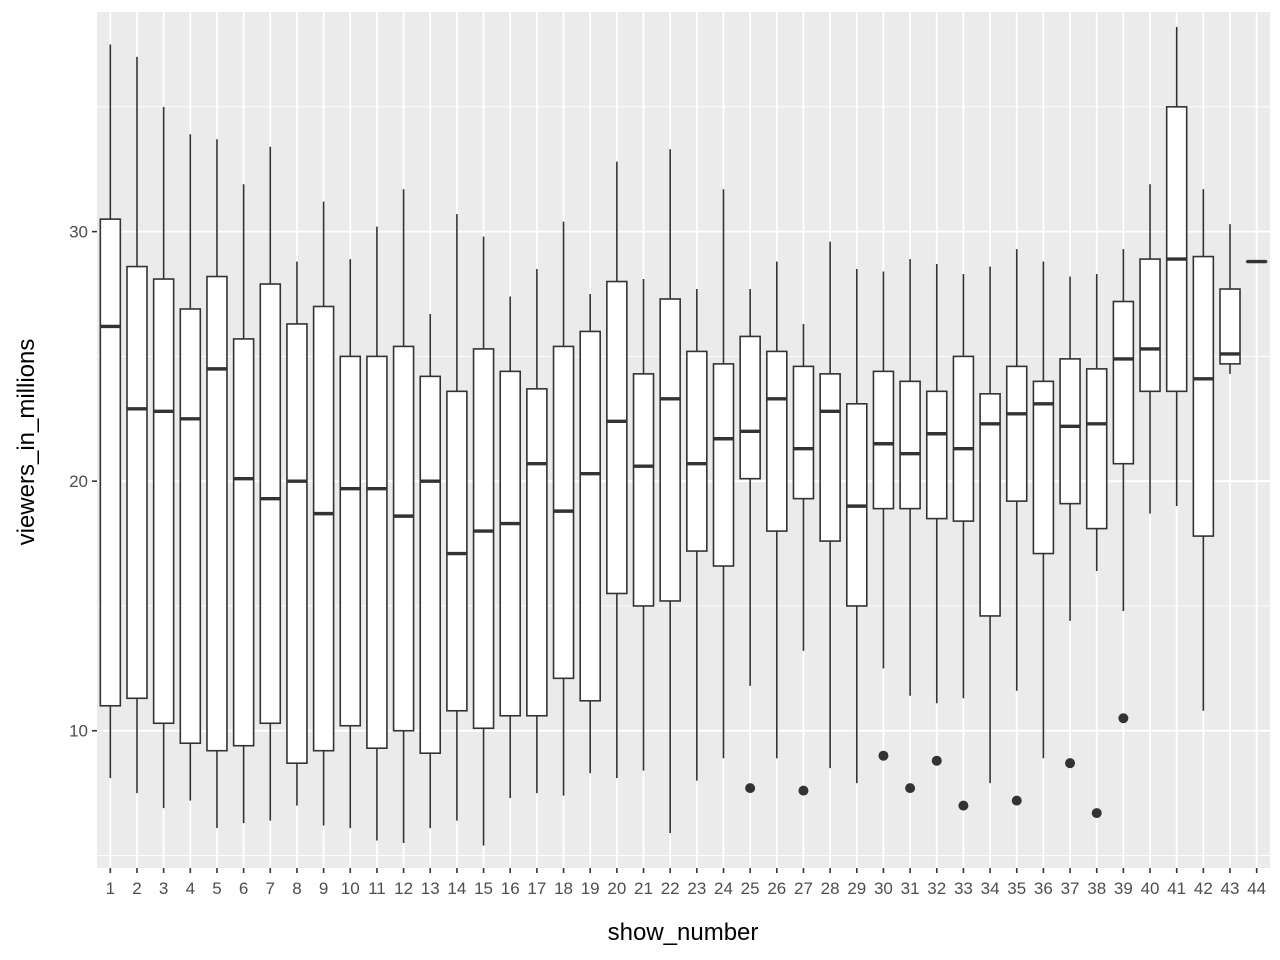  What do you see at coordinates (936, 888) in the screenshot?
I see `x-tick-label: 32` at bounding box center [936, 888].